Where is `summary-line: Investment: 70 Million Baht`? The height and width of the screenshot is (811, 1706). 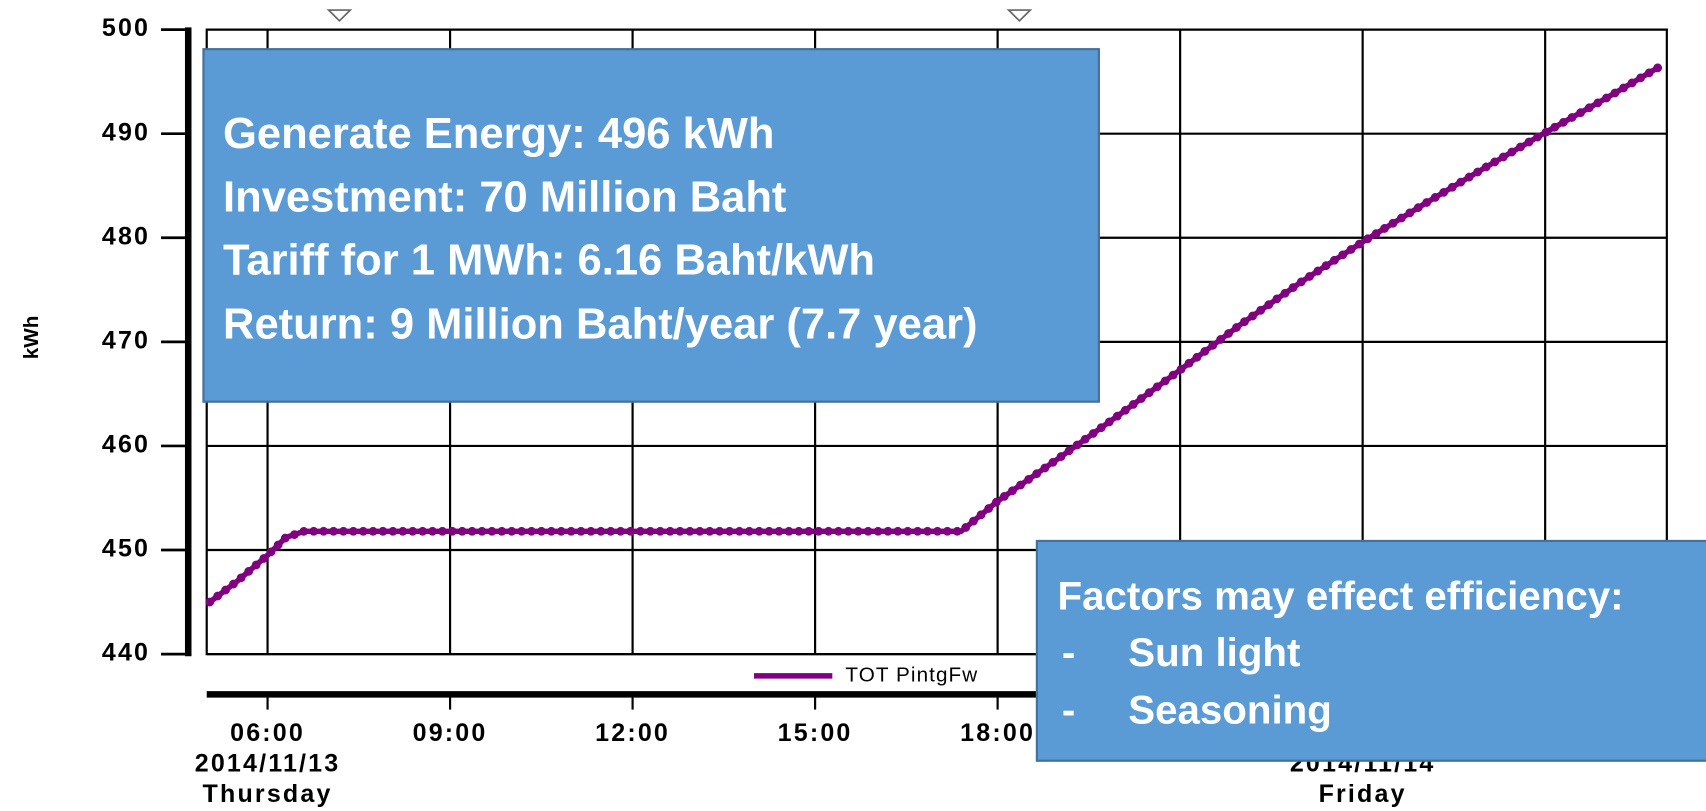
summary-line: Investment: 70 Million Baht is located at coordinates (504, 197).